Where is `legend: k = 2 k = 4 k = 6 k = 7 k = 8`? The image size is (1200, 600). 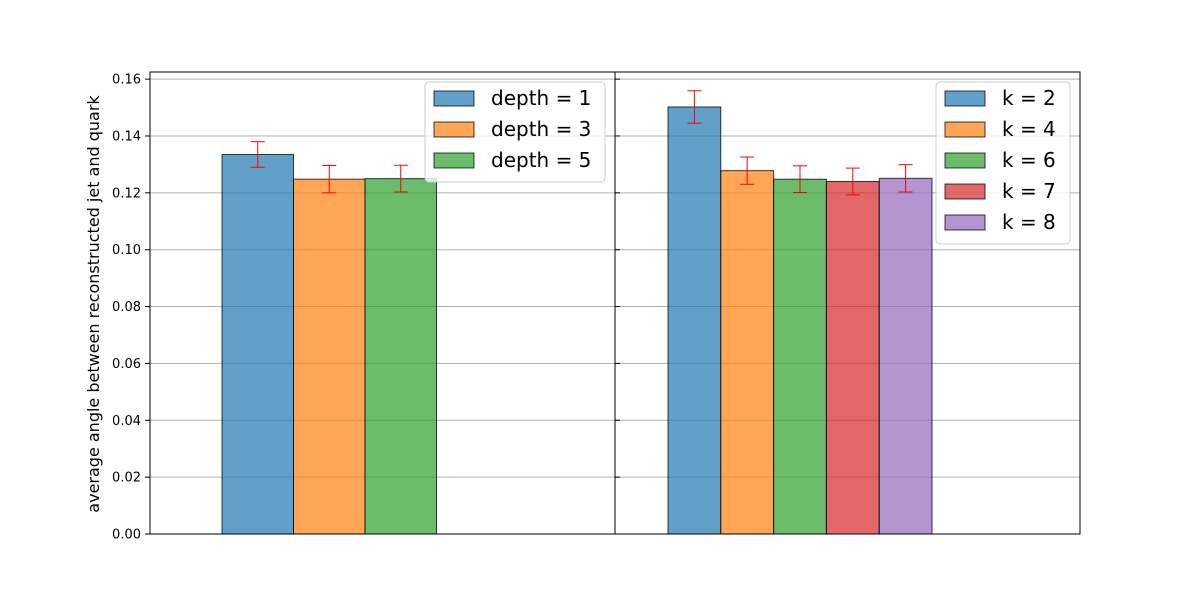
legend: k = 2 k = 4 k = 6 k = 7 k = 8 is located at coordinates (1003, 163).